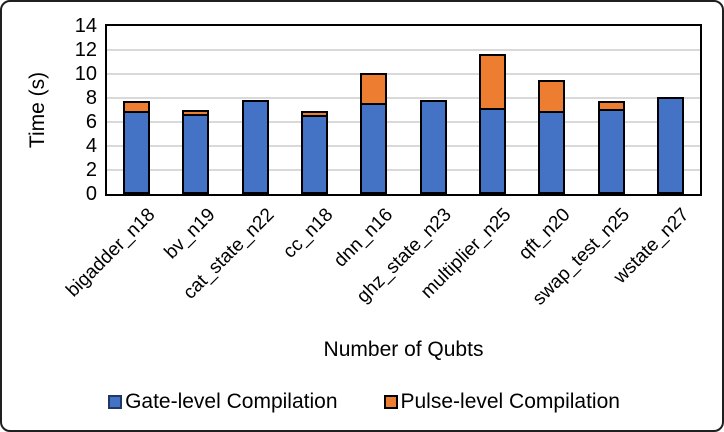 Image resolution: width=724 pixels, height=432 pixels. What do you see at coordinates (308, 233) in the screenshot?
I see `x-tick-label: cc_n18` at bounding box center [308, 233].